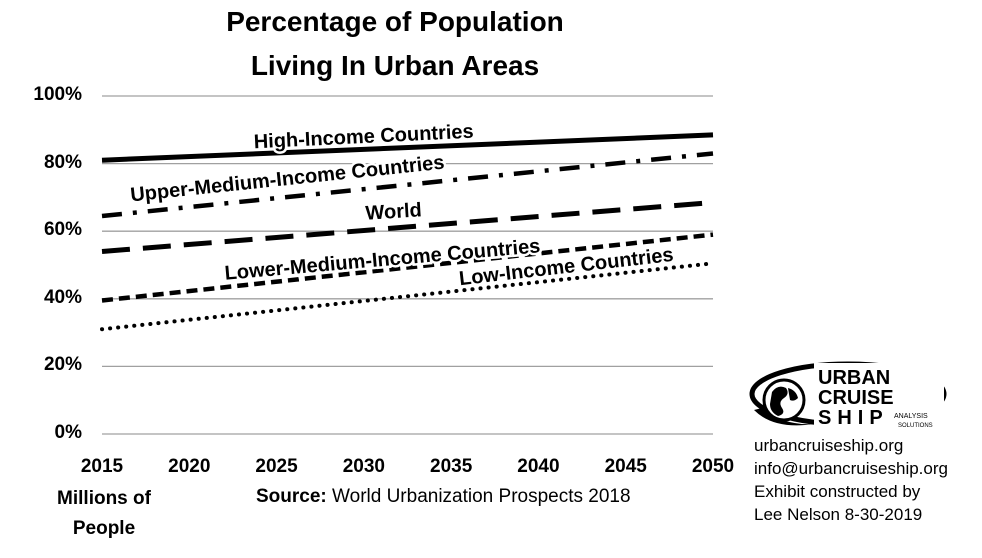  Describe the element at coordinates (102, 466) in the screenshot. I see `x-tick-label: 2015` at that location.